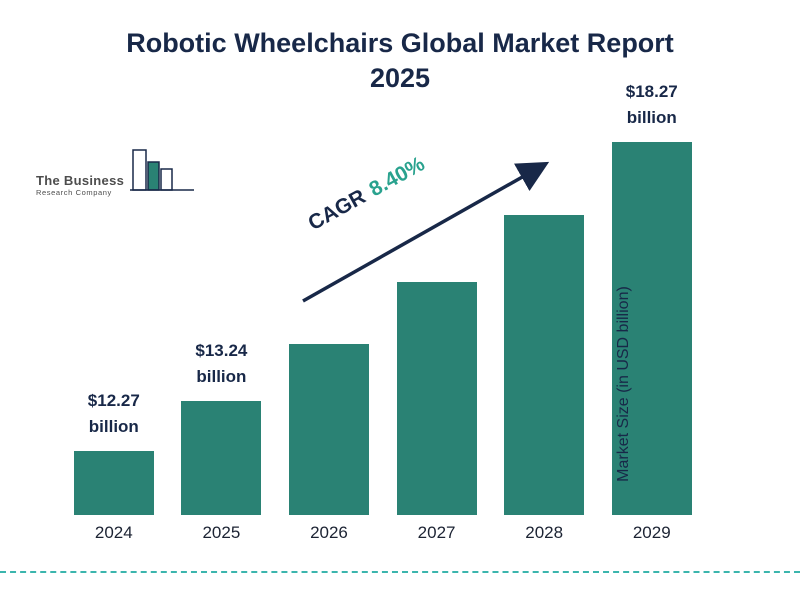 This screenshot has width=800, height=600. I want to click on bar-2027, so click(436, 398).